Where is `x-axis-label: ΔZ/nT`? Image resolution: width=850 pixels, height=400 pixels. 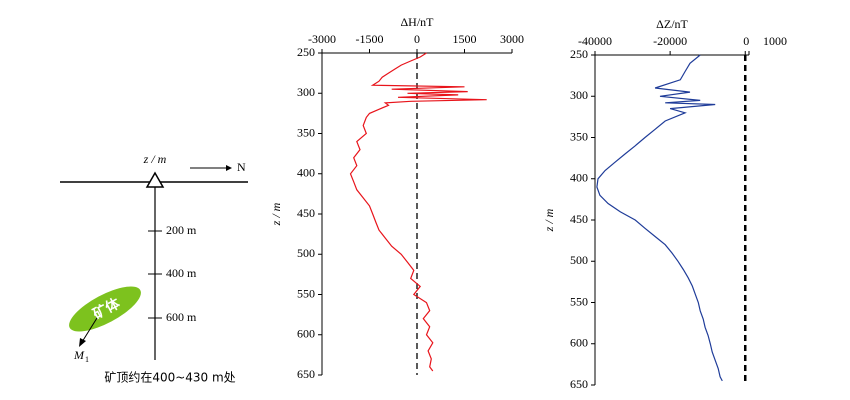
x-axis-label: ΔZ/nT is located at coordinates (672, 24).